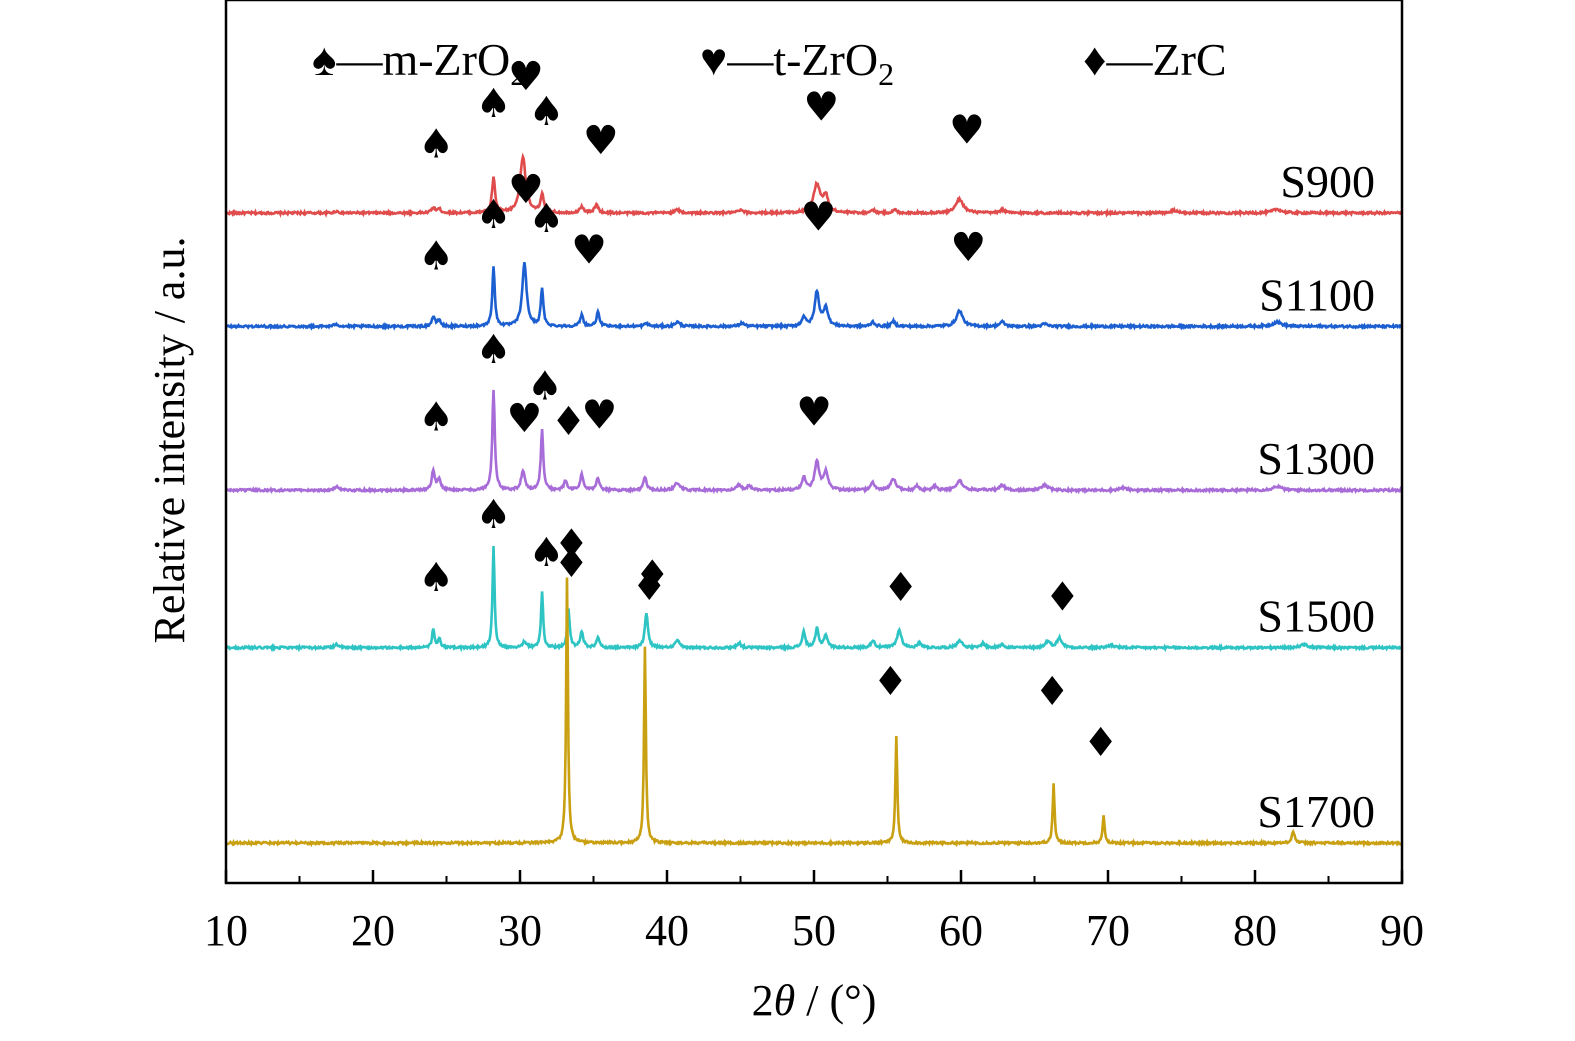  What do you see at coordinates (667, 930) in the screenshot?
I see `x-tick-label: 40` at bounding box center [667, 930].